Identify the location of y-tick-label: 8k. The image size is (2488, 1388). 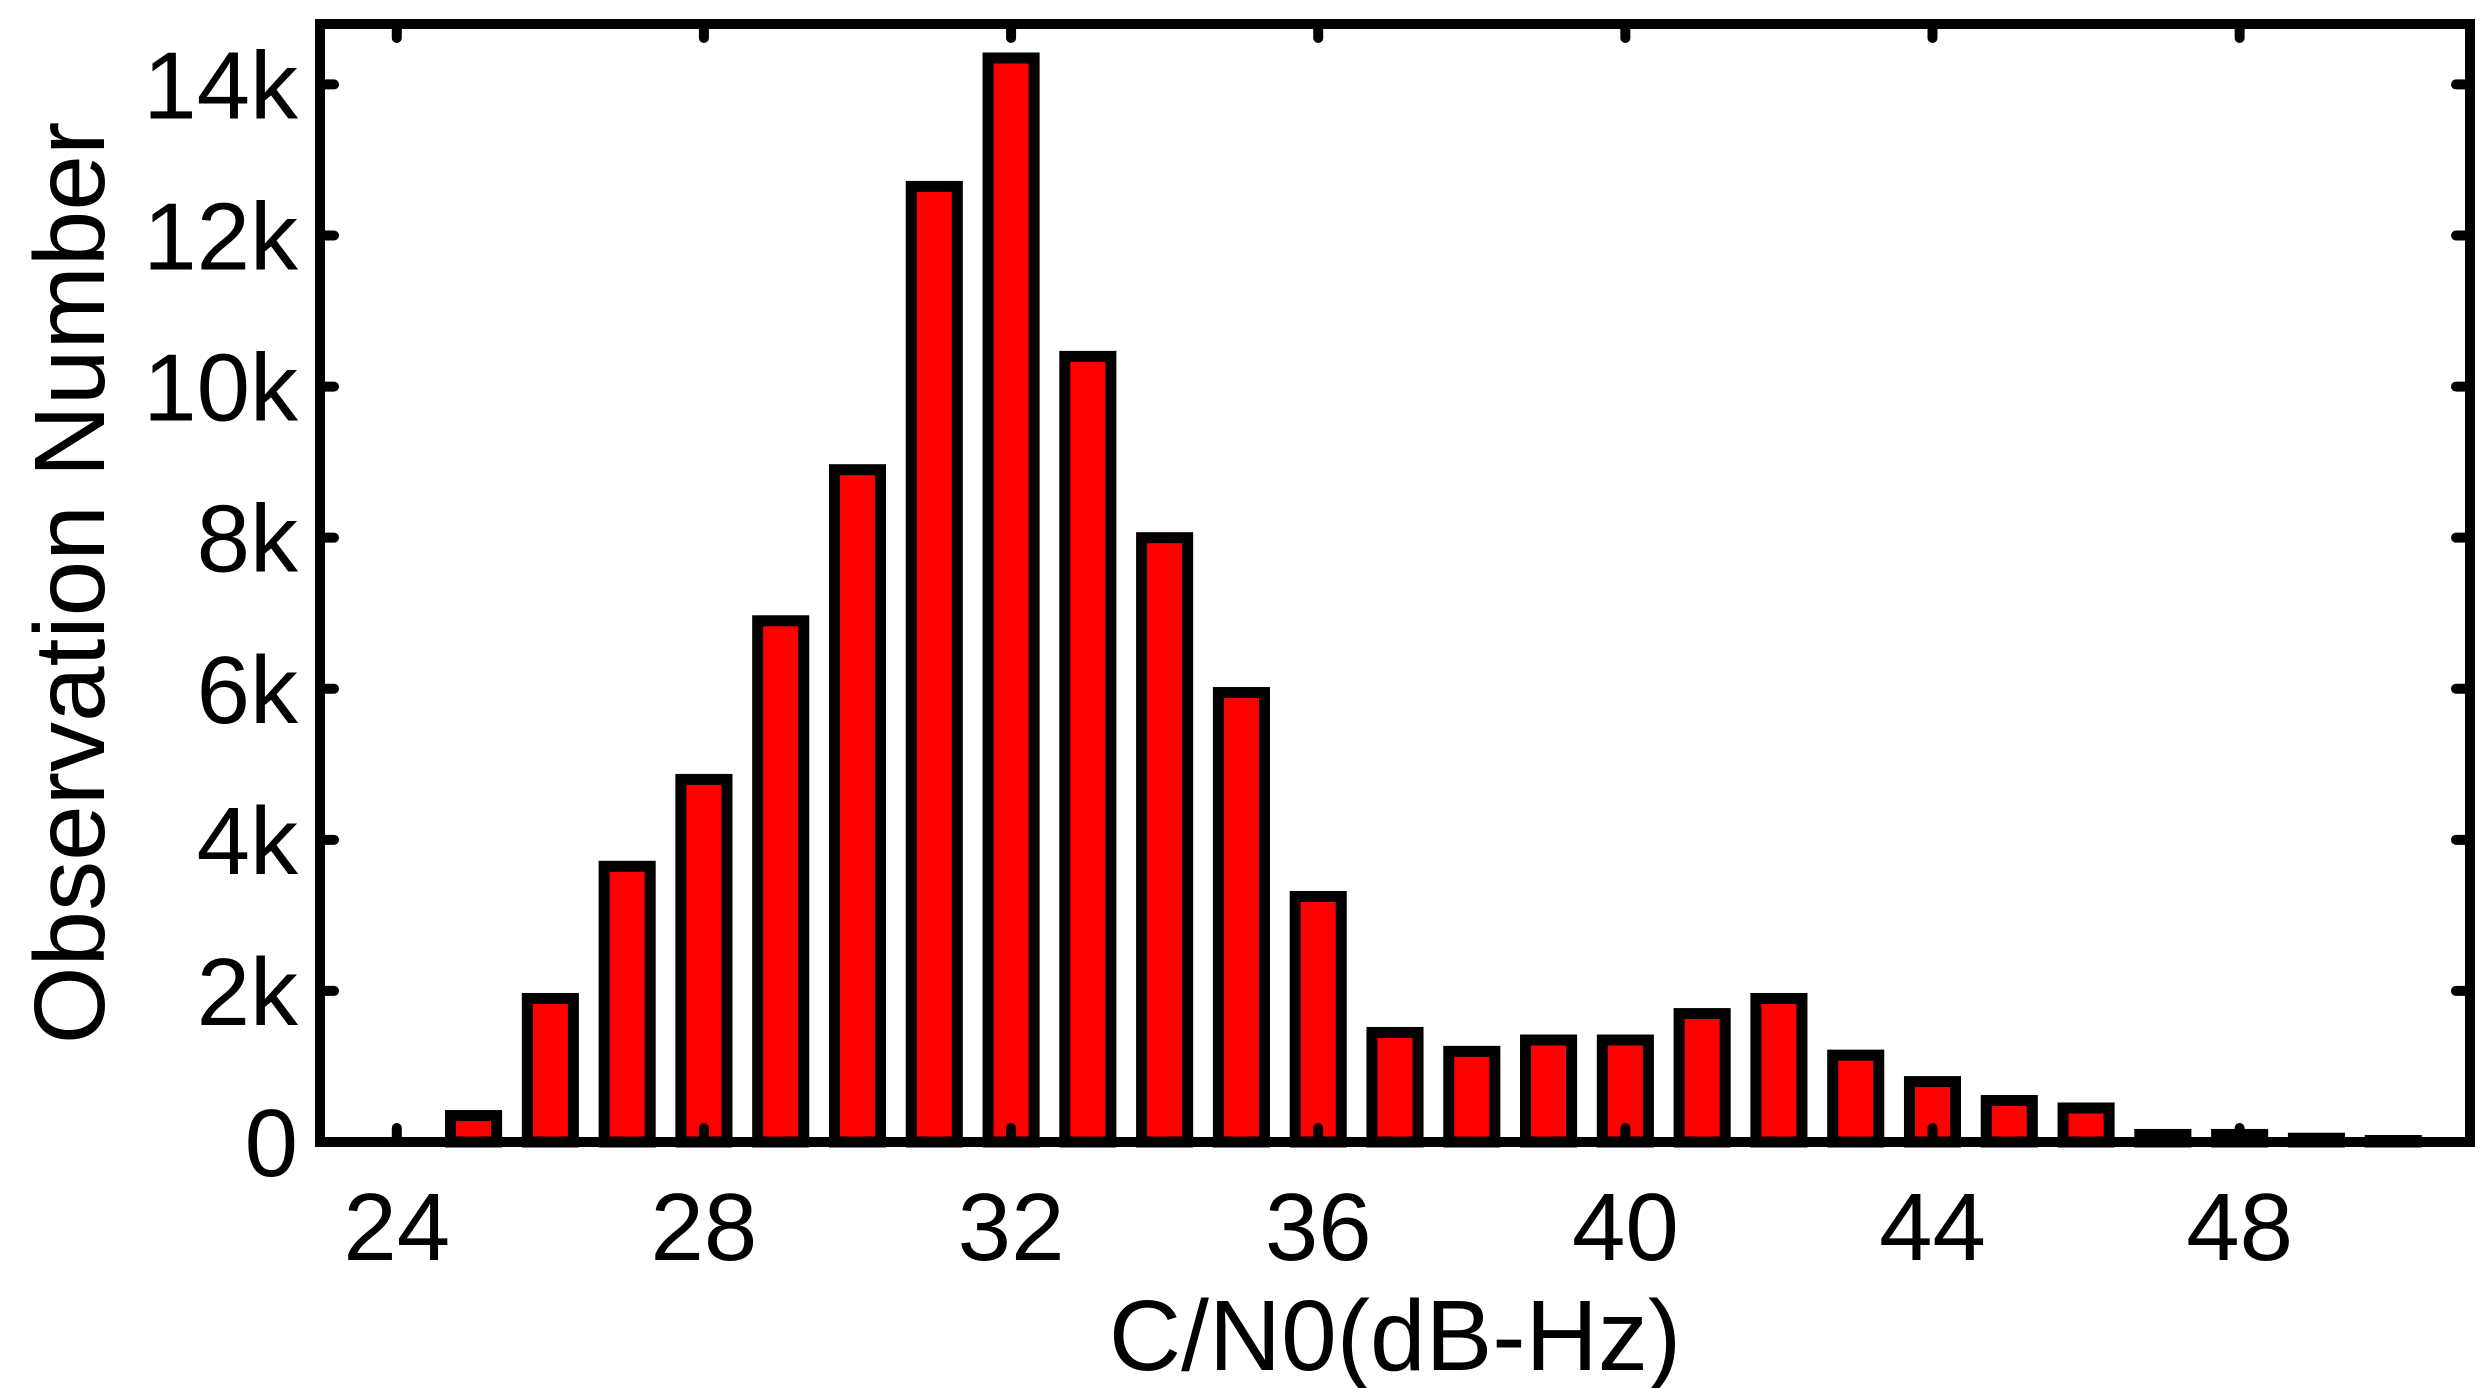
(248, 539).